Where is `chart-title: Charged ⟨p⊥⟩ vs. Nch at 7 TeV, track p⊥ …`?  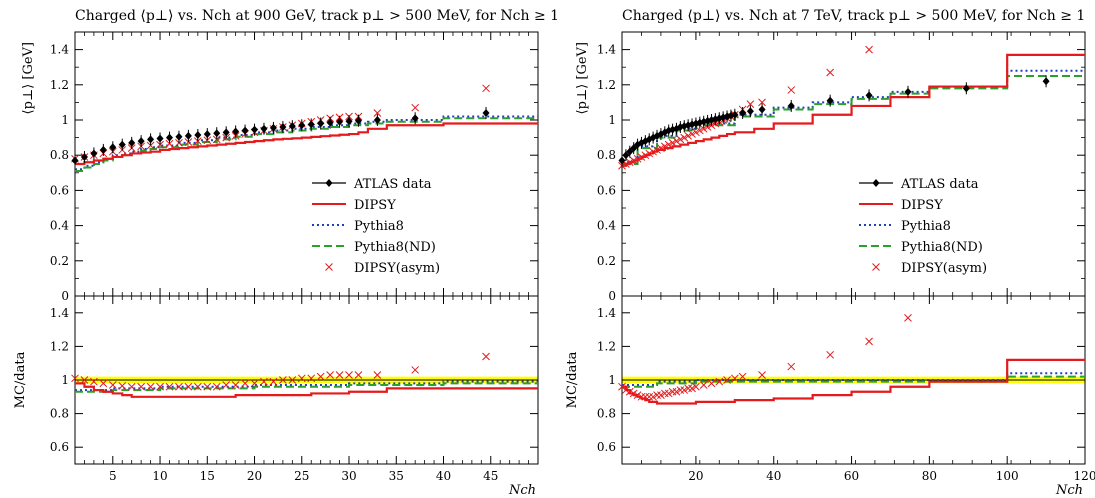
chart-title: Charged ⟨p⊥⟩ vs. Nch at 7 TeV, track p⊥ … is located at coordinates (853, 16).